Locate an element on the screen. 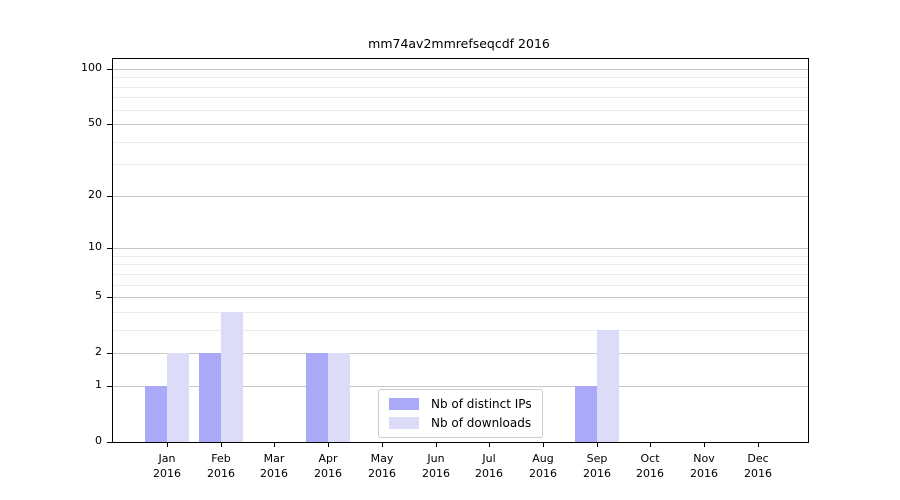 The width and height of the screenshot is (900, 500). y-tick-label: 2 is located at coordinates (98, 351).